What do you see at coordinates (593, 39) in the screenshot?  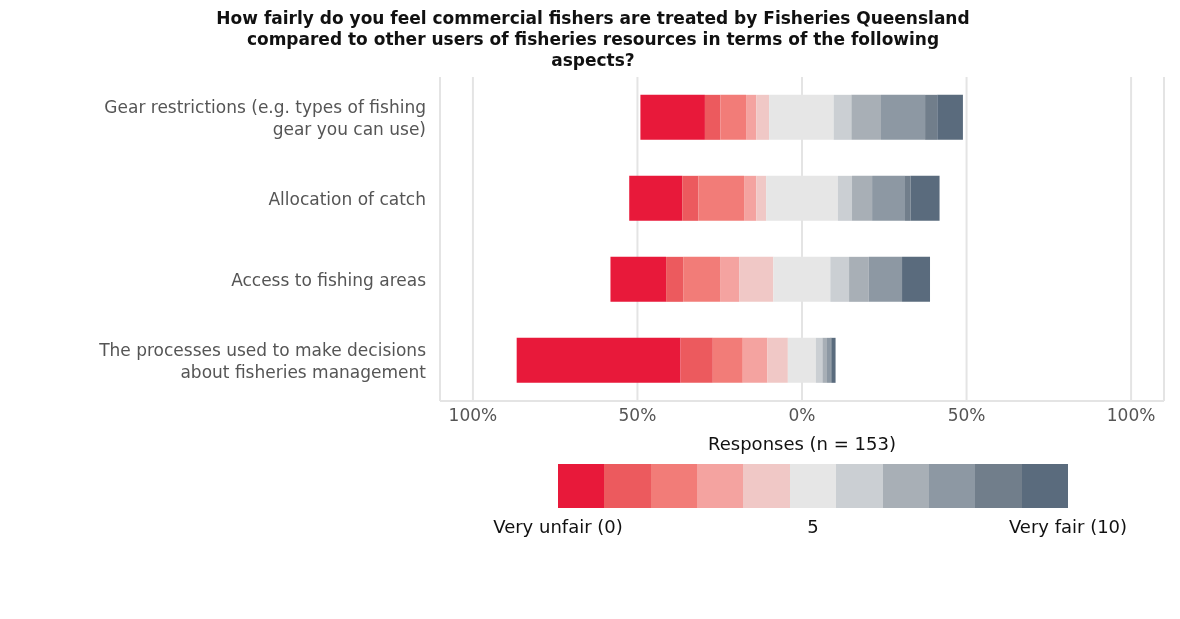 I see `chart-title: How fairly do you feel commercial fishers are treated by Fisheries Queensland compared to other users of fisheries resources in terms of the following aspects?` at bounding box center [593, 39].